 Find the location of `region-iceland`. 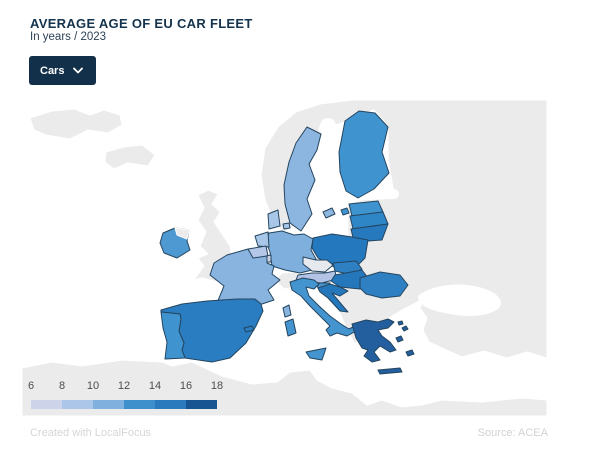

region-iceland is located at coordinates (76, 124).